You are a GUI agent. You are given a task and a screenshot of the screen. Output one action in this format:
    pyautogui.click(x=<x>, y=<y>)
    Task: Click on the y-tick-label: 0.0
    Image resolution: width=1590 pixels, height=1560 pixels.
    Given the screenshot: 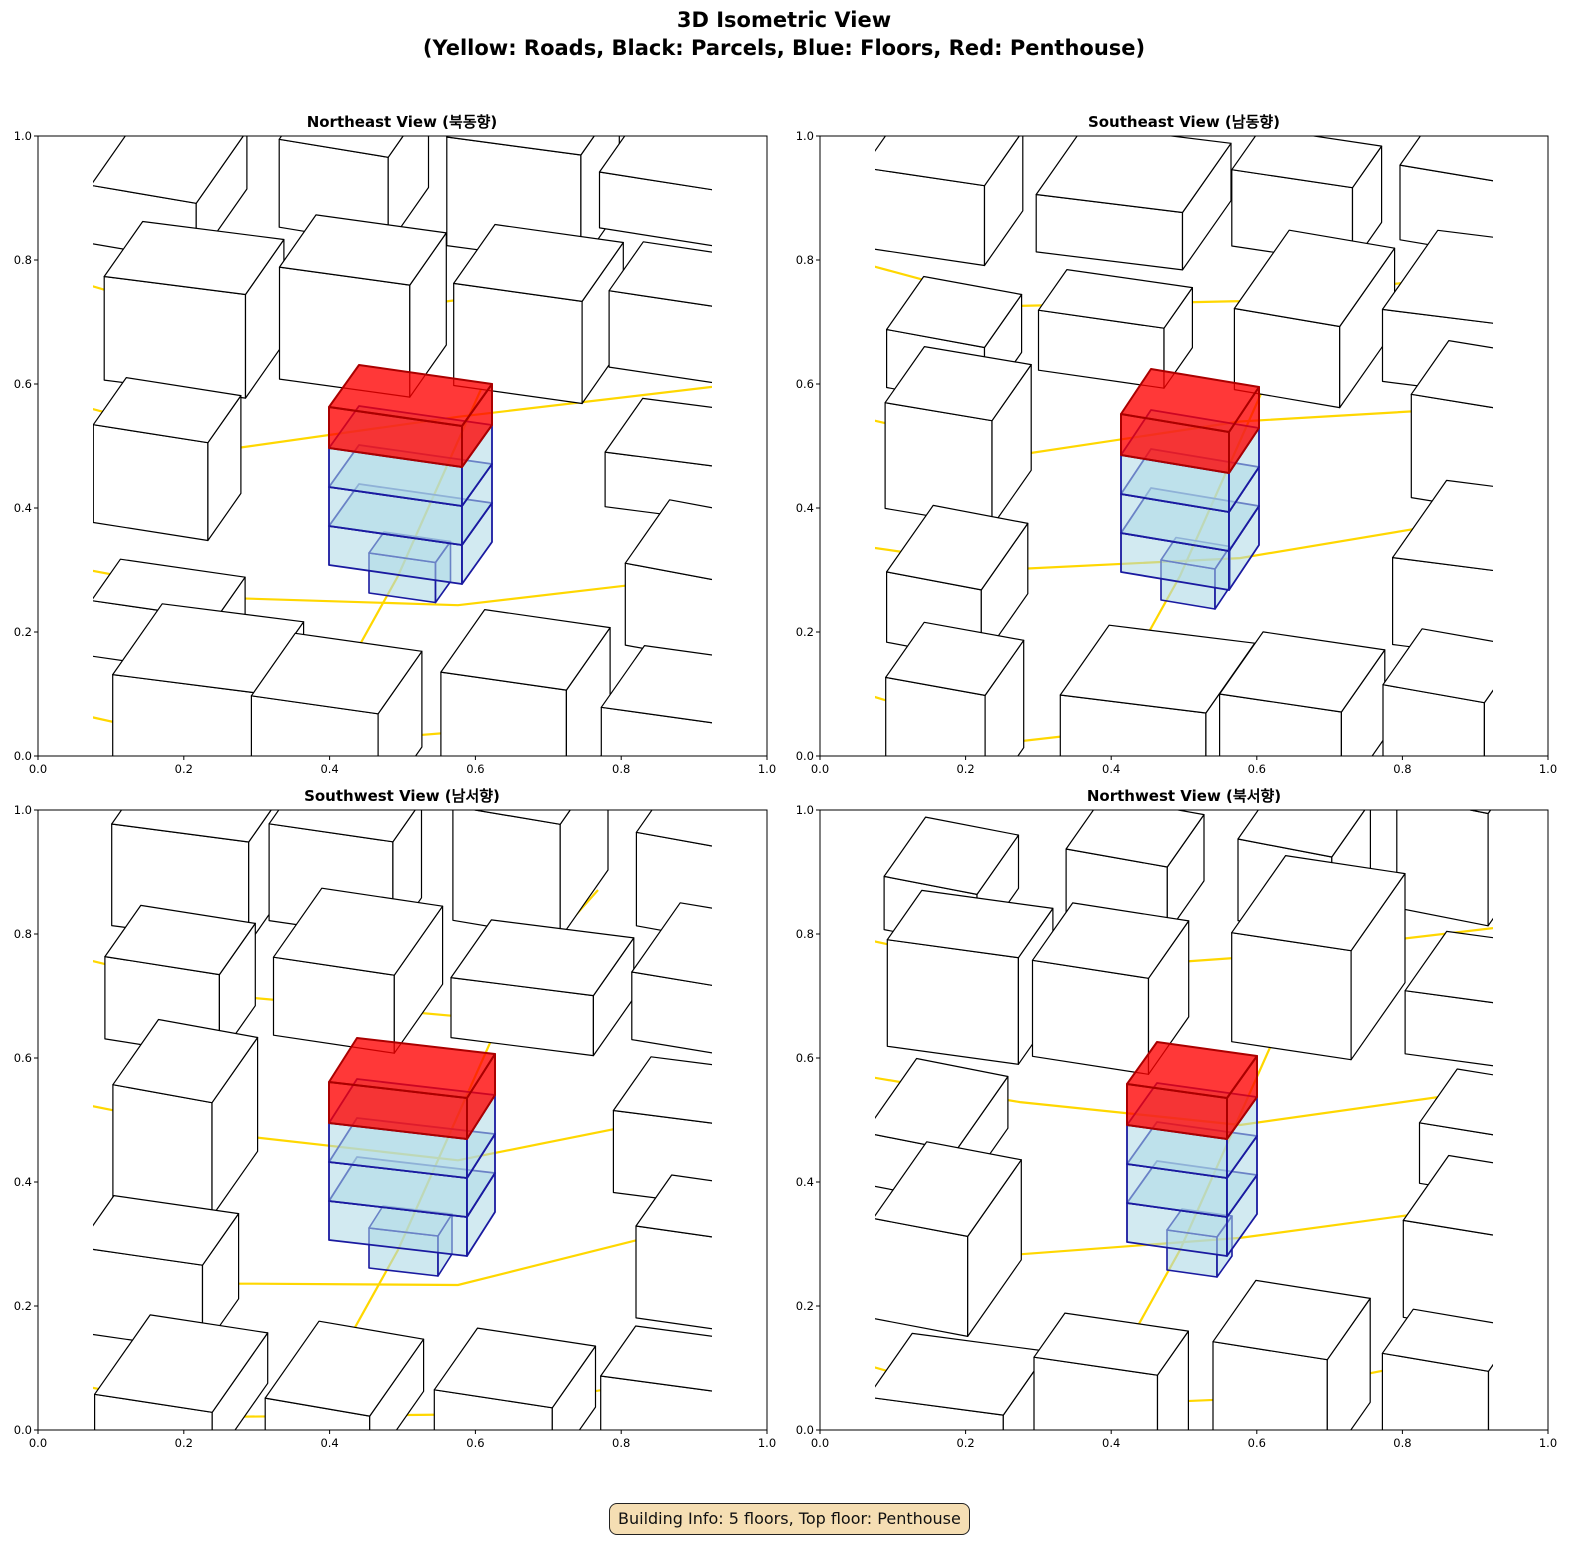 What is the action you would take?
    pyautogui.click(x=805, y=756)
    